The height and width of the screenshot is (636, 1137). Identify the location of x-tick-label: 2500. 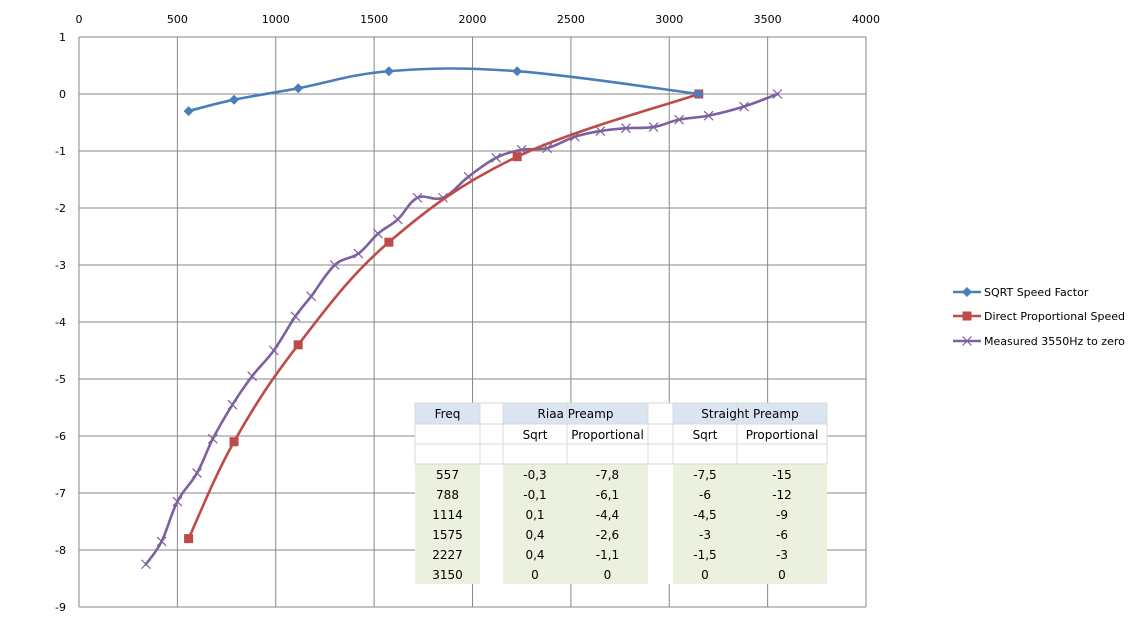
(571, 19).